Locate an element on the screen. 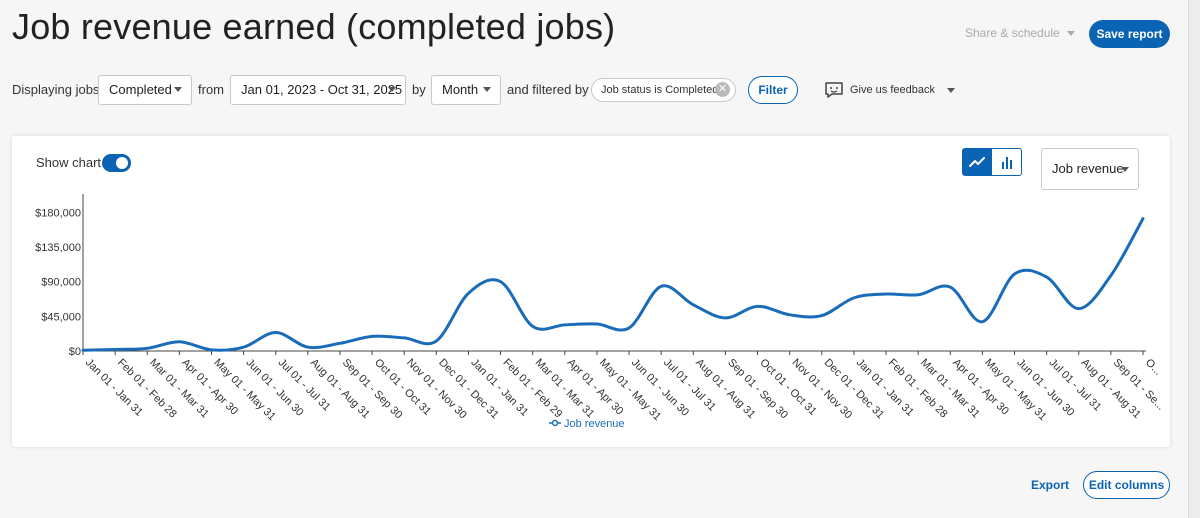 The width and height of the screenshot is (1200, 518). remove-filter-icon: ✕ is located at coordinates (722, 89).